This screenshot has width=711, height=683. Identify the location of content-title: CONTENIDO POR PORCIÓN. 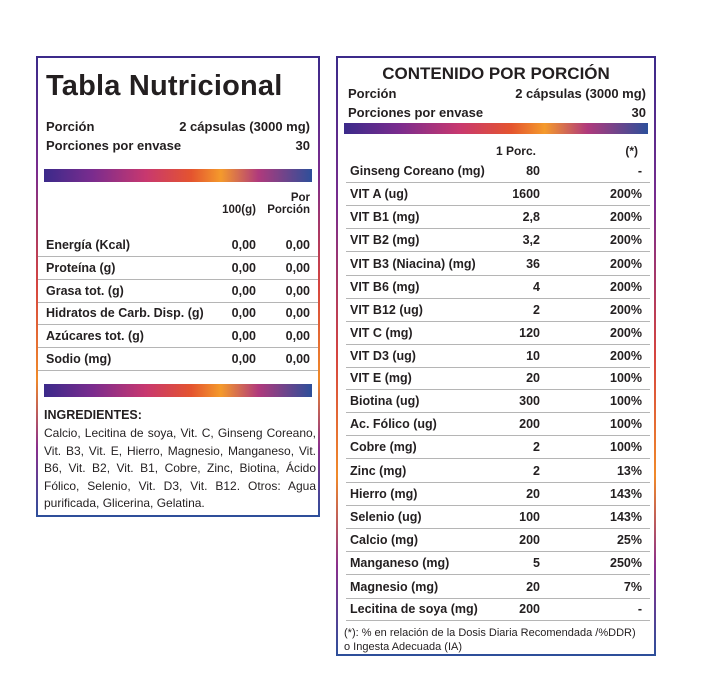
(496, 73).